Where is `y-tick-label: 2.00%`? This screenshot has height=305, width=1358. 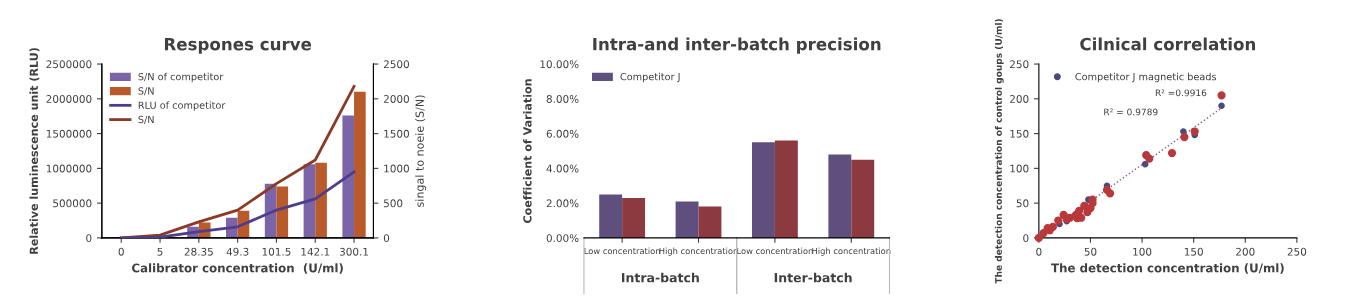
y-tick-label: 2.00% is located at coordinates (562, 203).